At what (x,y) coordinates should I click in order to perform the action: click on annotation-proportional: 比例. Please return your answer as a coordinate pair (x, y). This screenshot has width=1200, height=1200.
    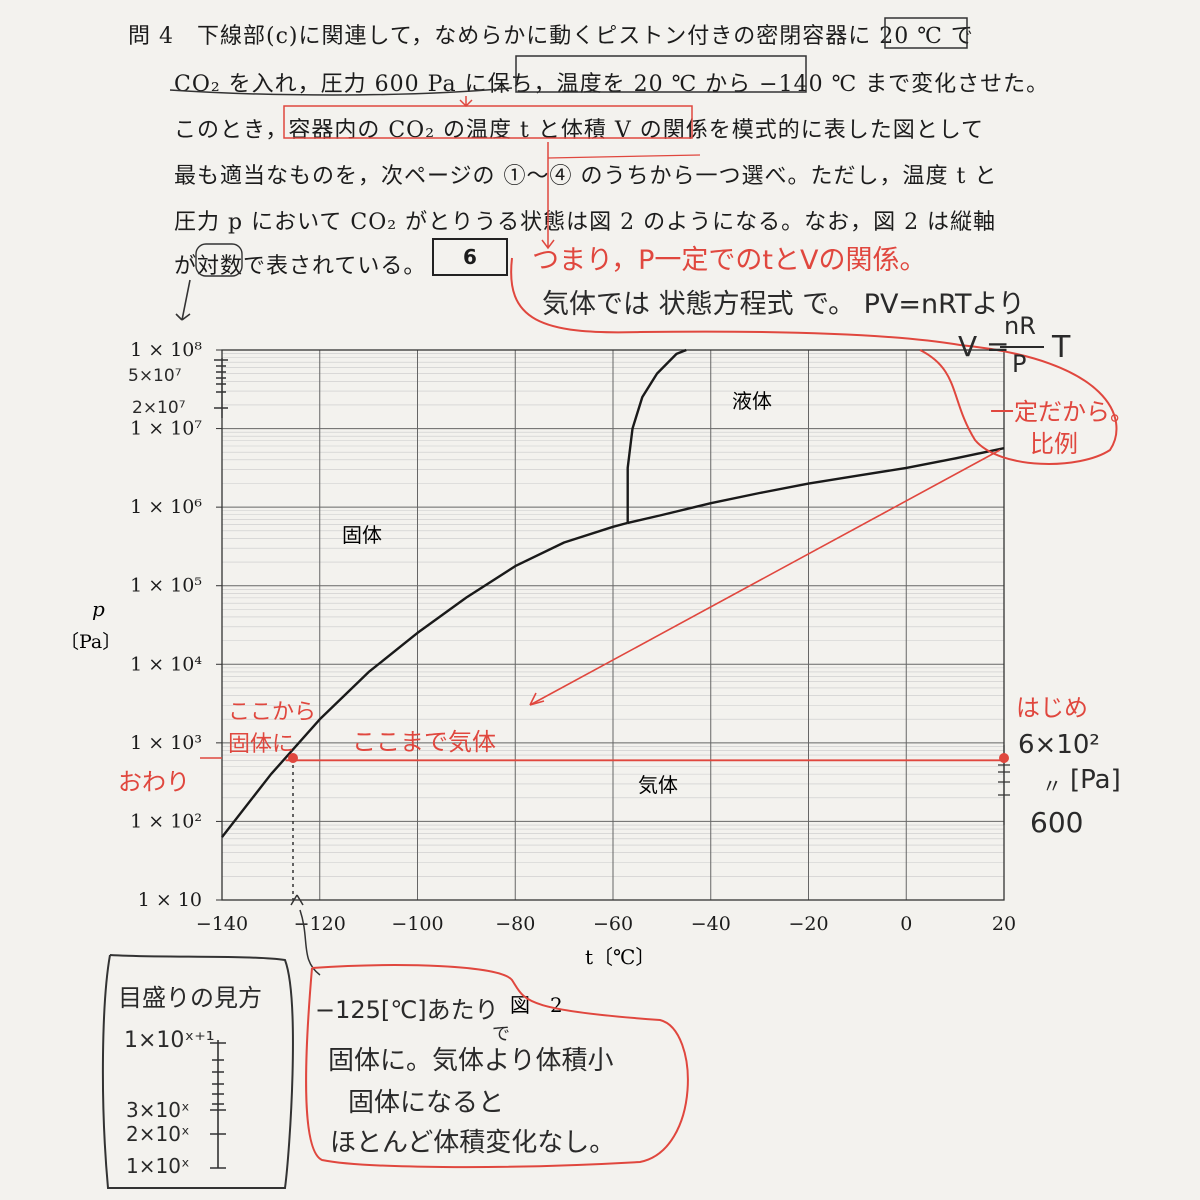
    Looking at the image, I should click on (1054, 444).